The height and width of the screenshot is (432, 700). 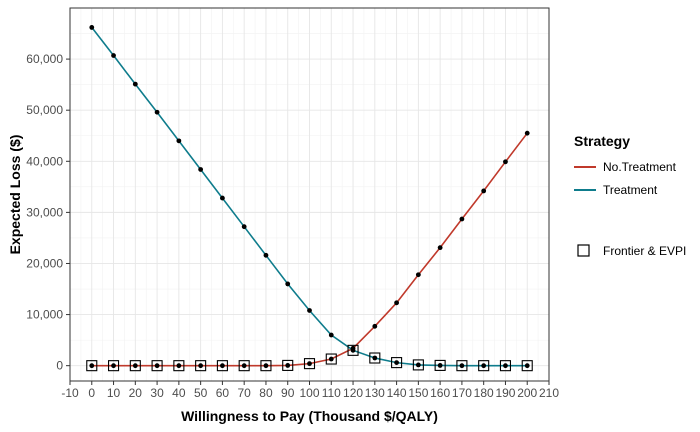 What do you see at coordinates (136, 393) in the screenshot?
I see `x-tick-label: 20` at bounding box center [136, 393].